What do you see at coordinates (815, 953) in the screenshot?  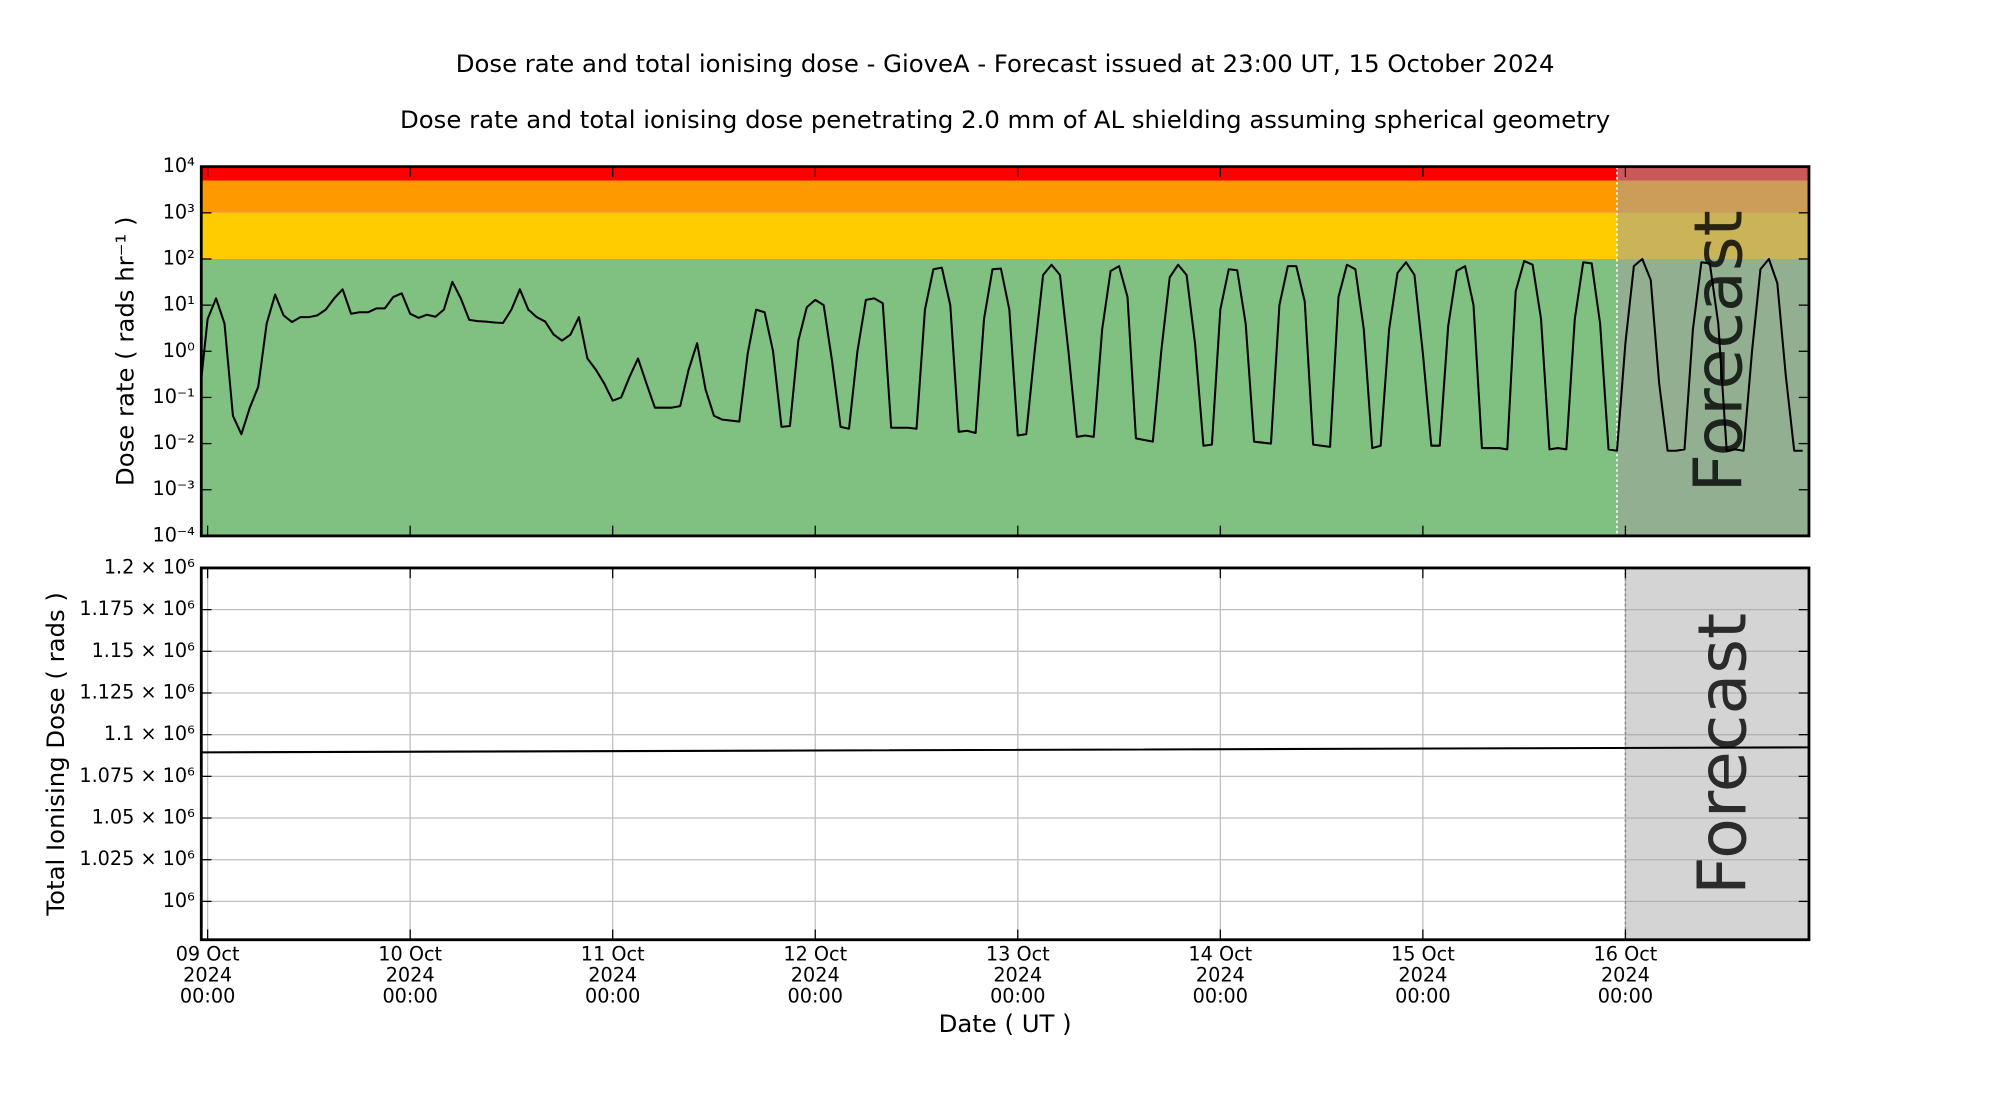 I see `label-line: 12 Oct` at bounding box center [815, 953].